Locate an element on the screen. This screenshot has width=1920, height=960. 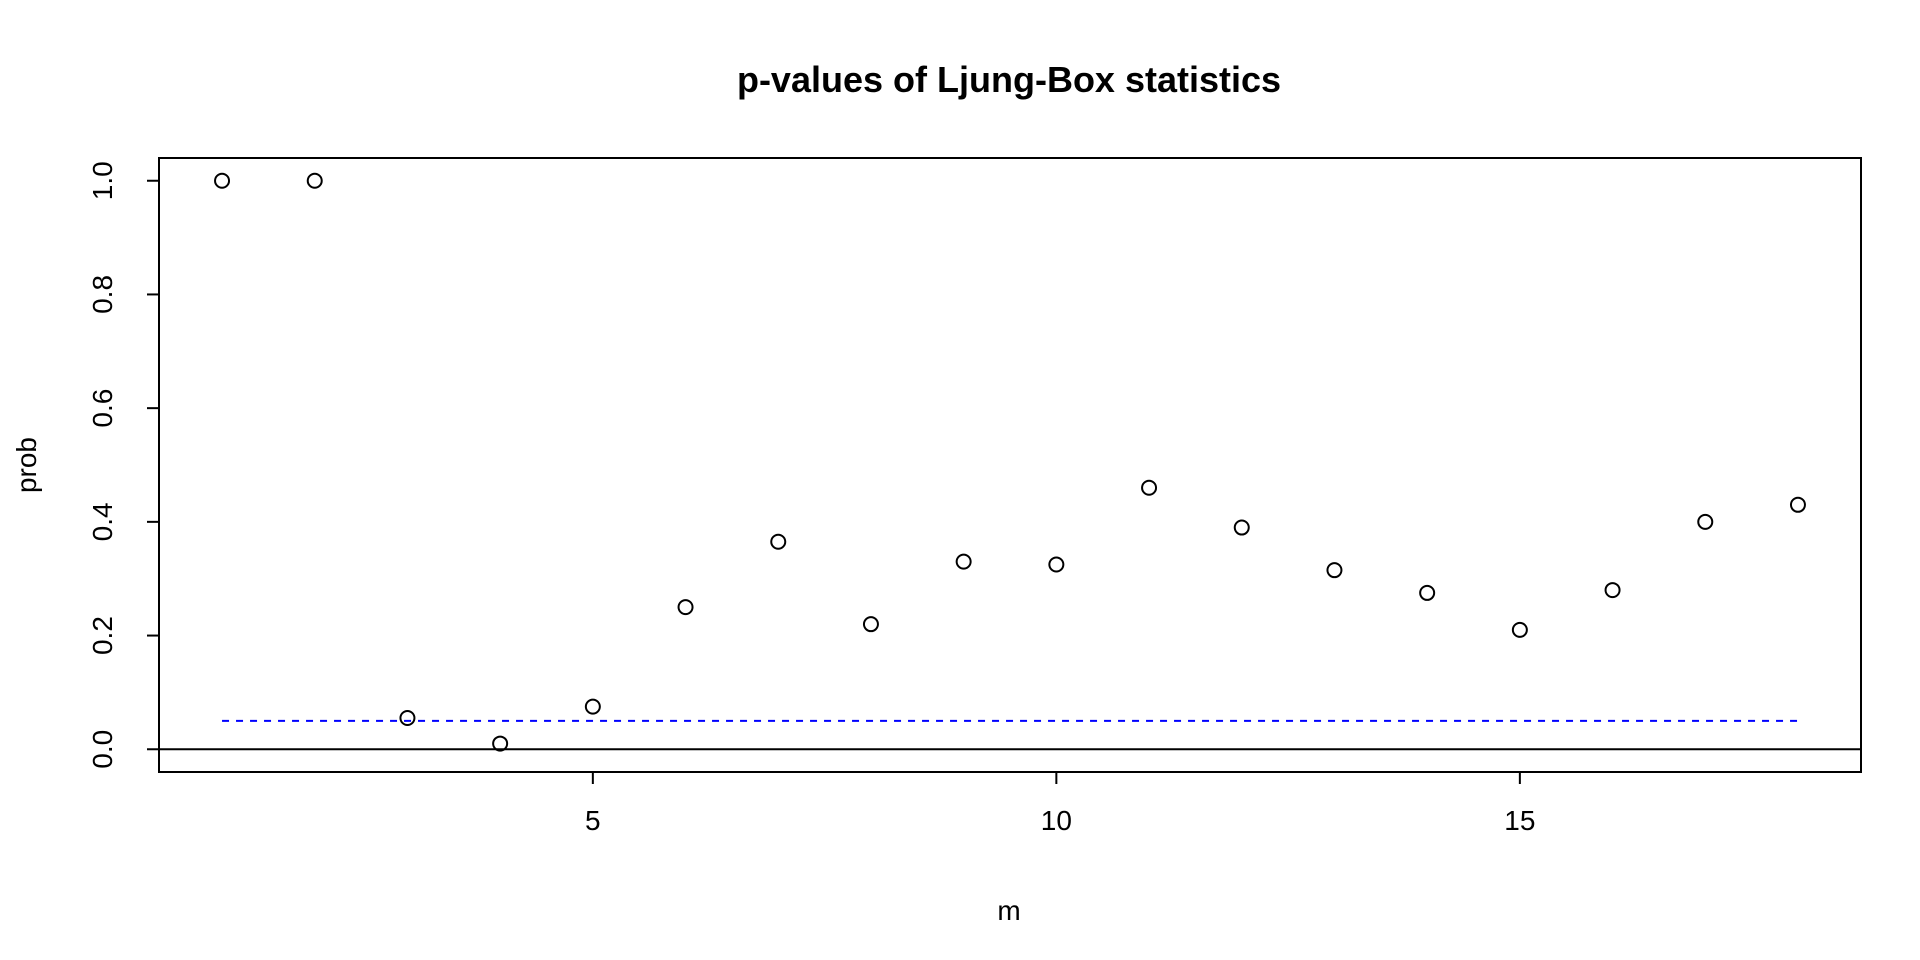
x-axis: 5 10 15 is located at coordinates (1060, 804).